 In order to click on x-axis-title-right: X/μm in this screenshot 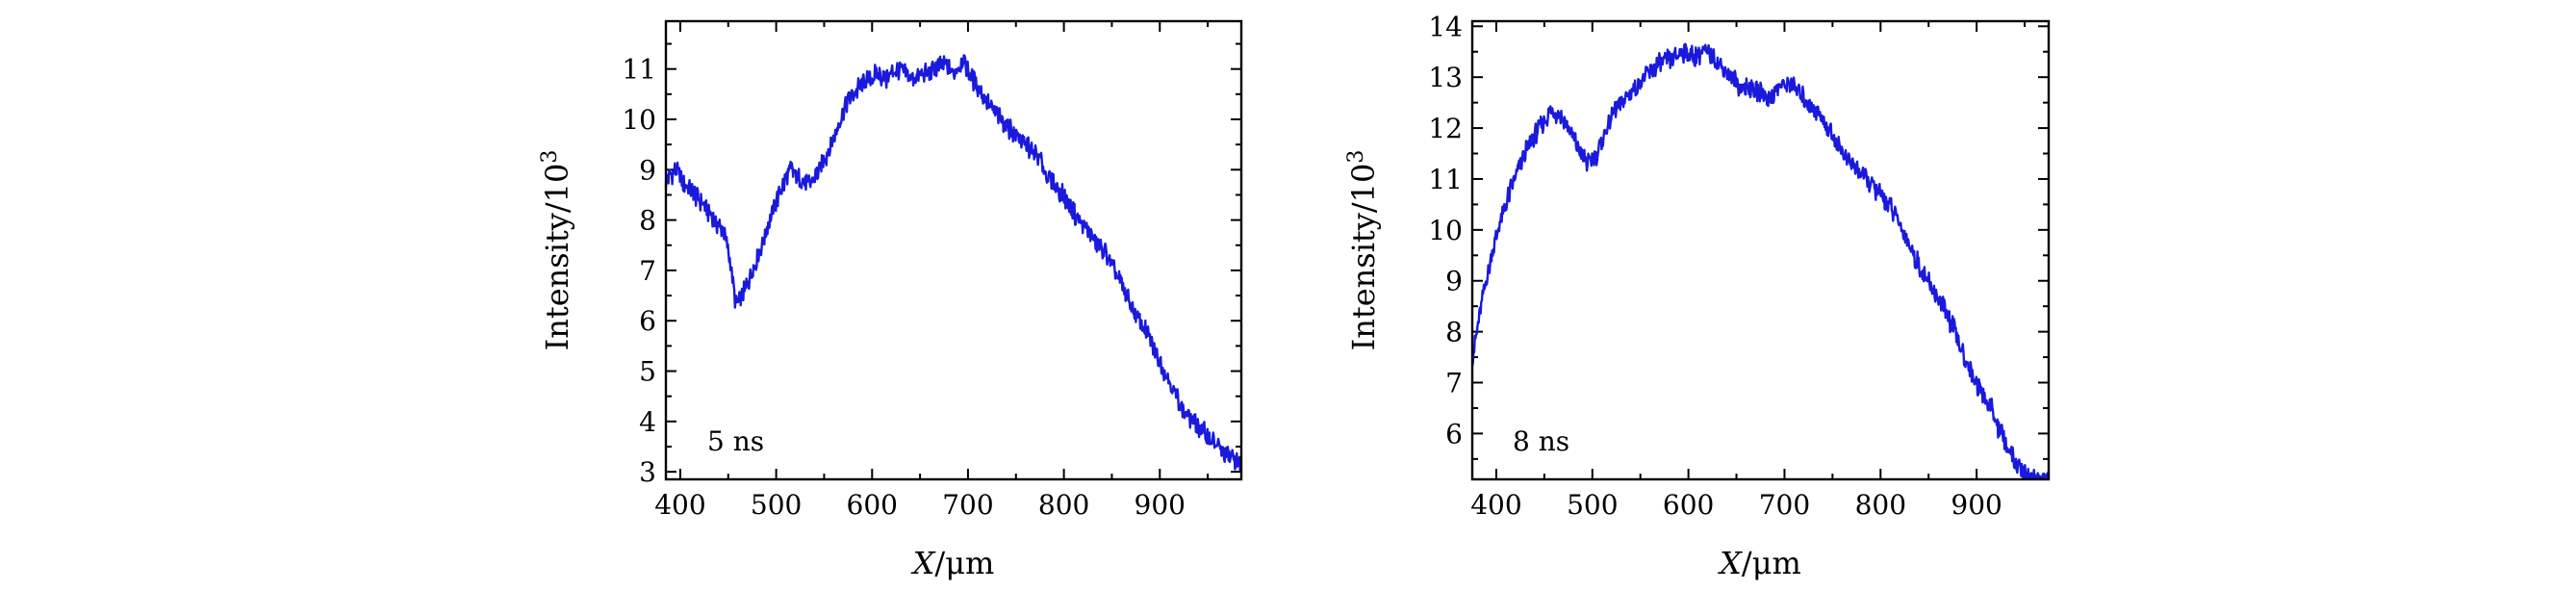, I will do `click(1759, 563)`.